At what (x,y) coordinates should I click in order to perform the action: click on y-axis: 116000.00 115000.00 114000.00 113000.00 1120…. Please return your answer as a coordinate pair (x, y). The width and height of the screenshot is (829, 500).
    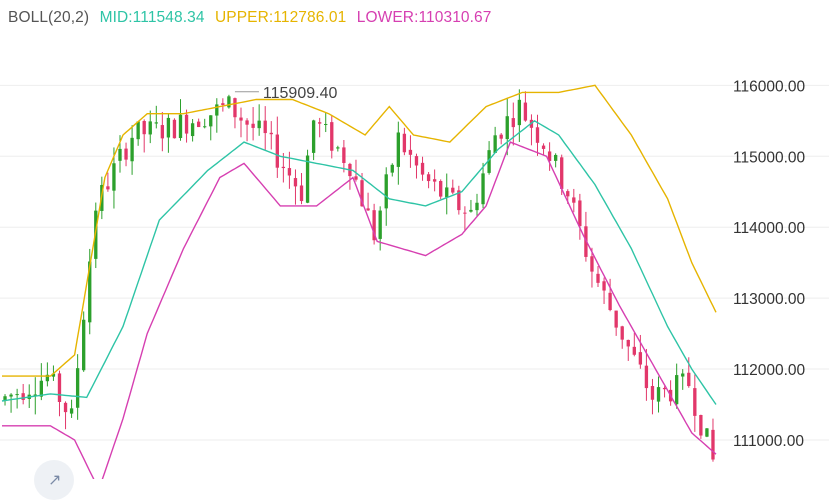
    Looking at the image, I should click on (769, 264).